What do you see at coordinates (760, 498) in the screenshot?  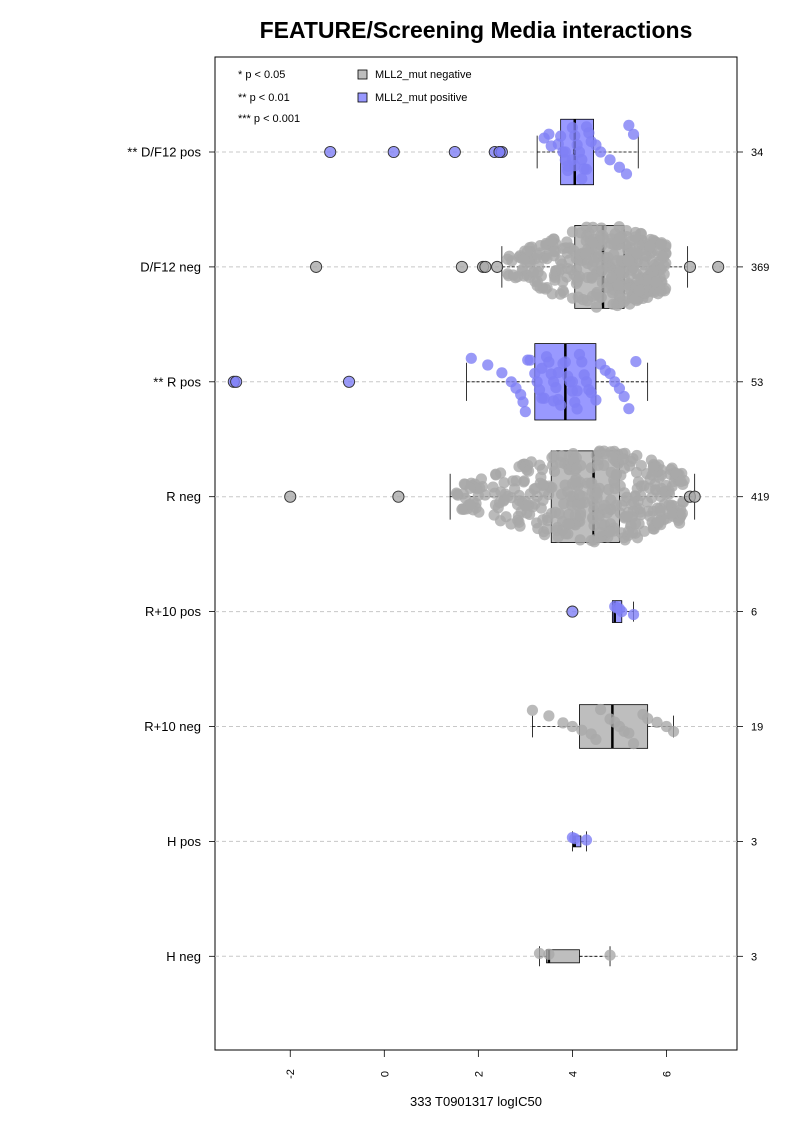 I see `count-label: 419` at bounding box center [760, 498].